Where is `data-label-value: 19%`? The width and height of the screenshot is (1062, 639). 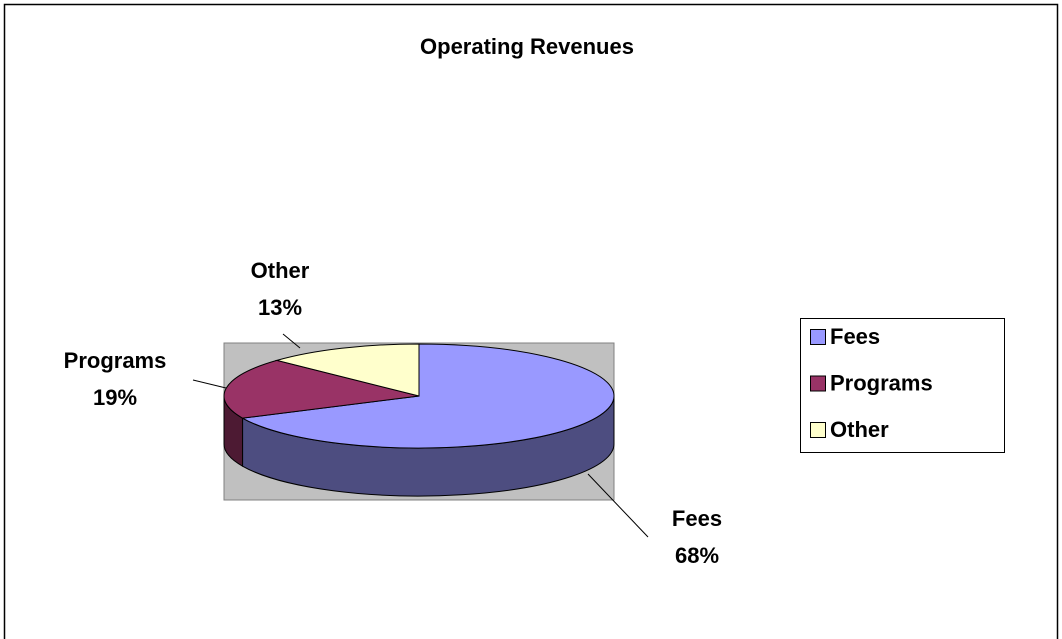
data-label-value: 19% is located at coordinates (115, 397).